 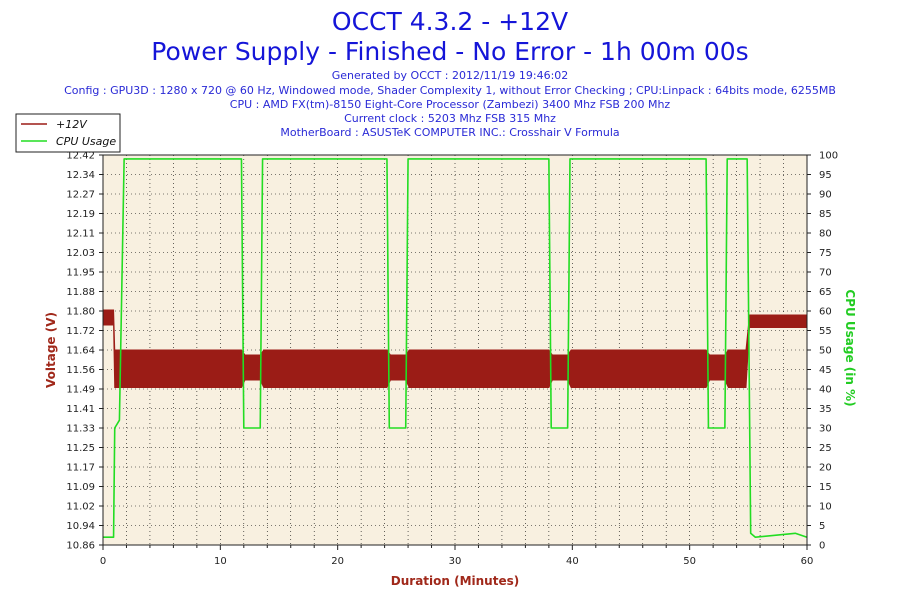 I want to click on y-left-tick-label: 12.27, so click(x=80, y=195).